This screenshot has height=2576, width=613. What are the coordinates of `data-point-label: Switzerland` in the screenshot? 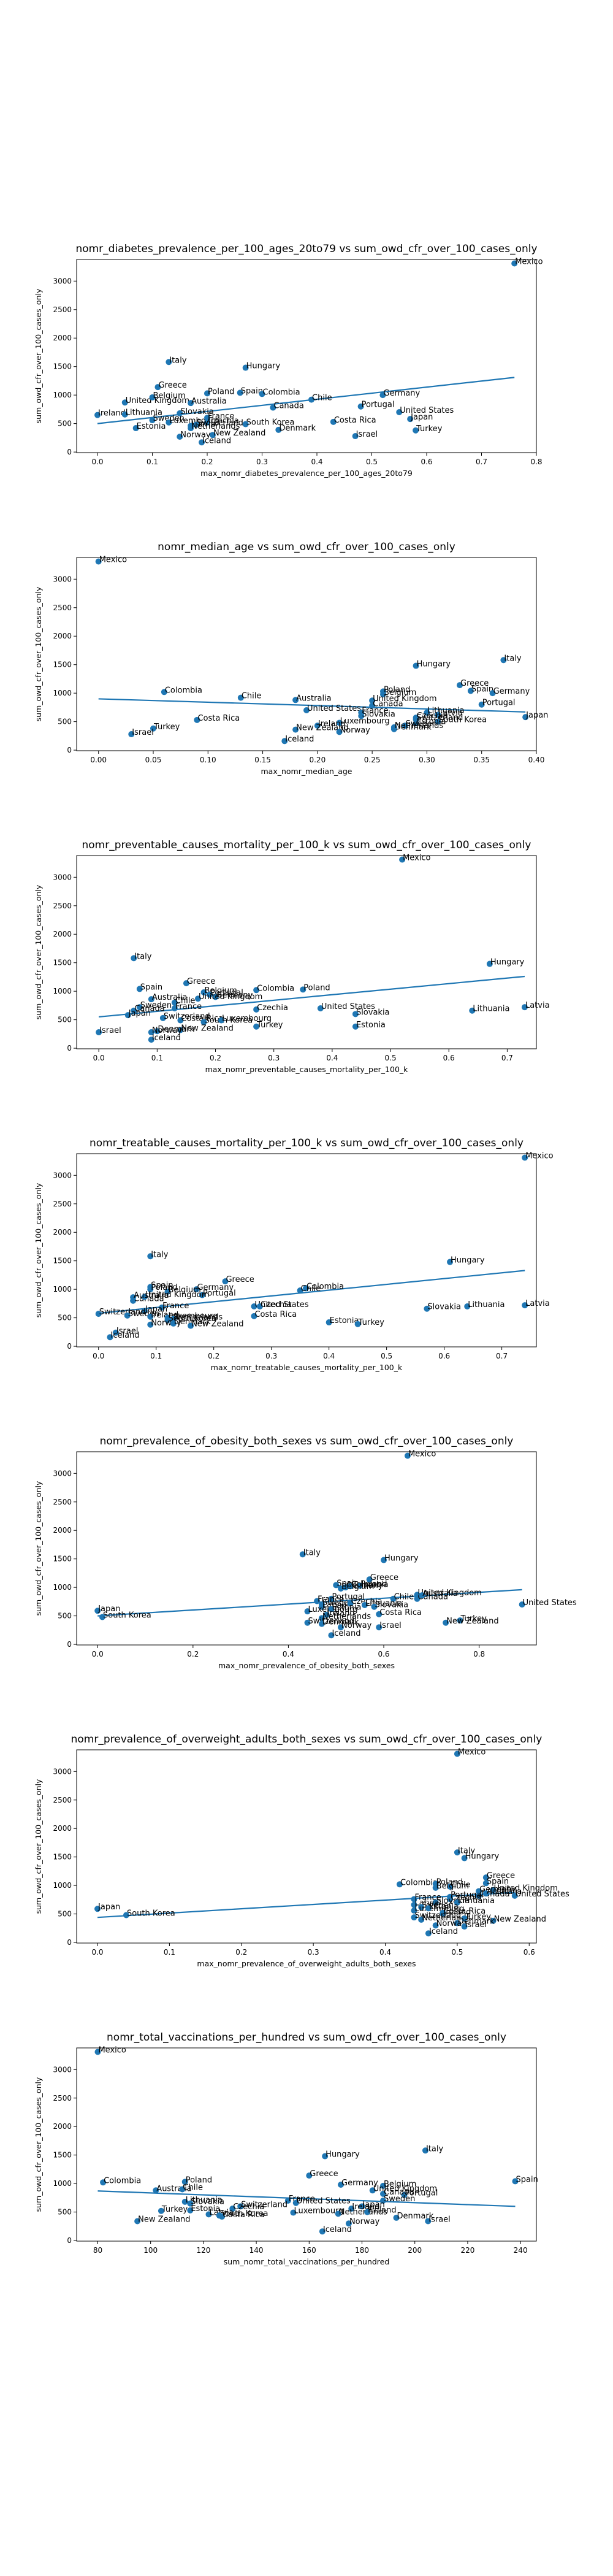 It's located at (264, 2204).